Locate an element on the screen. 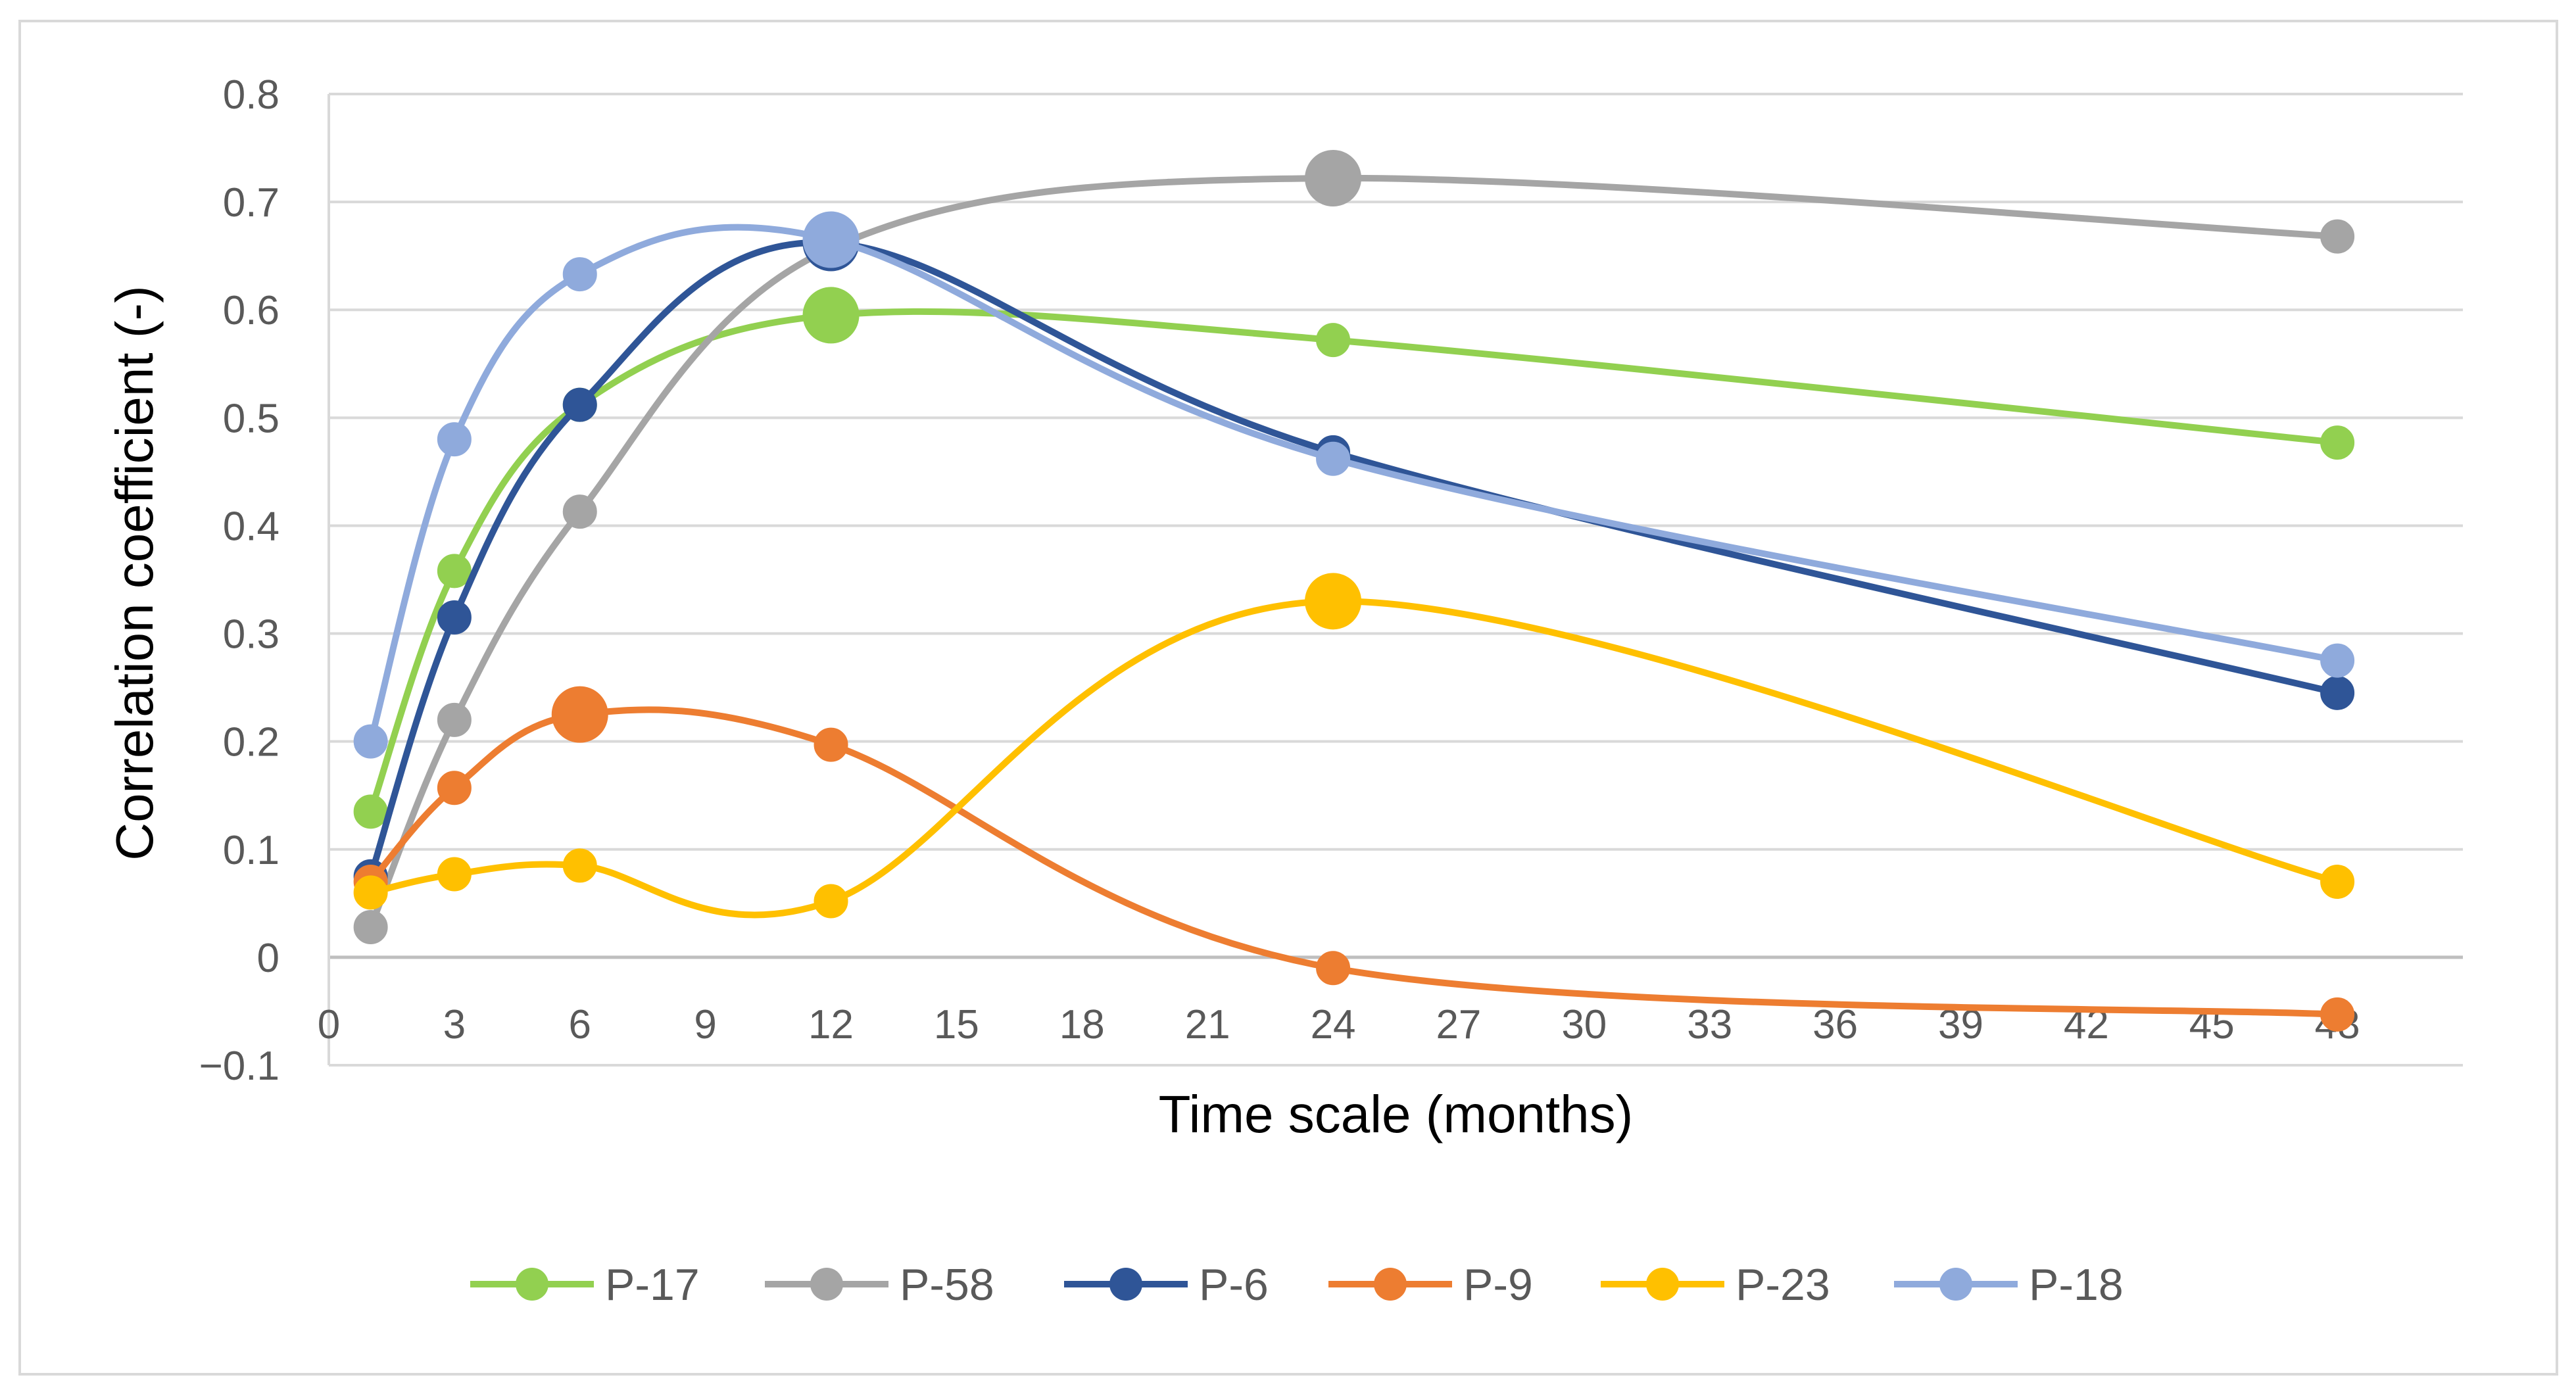  y-tick-label: 0.4 is located at coordinates (251, 526).